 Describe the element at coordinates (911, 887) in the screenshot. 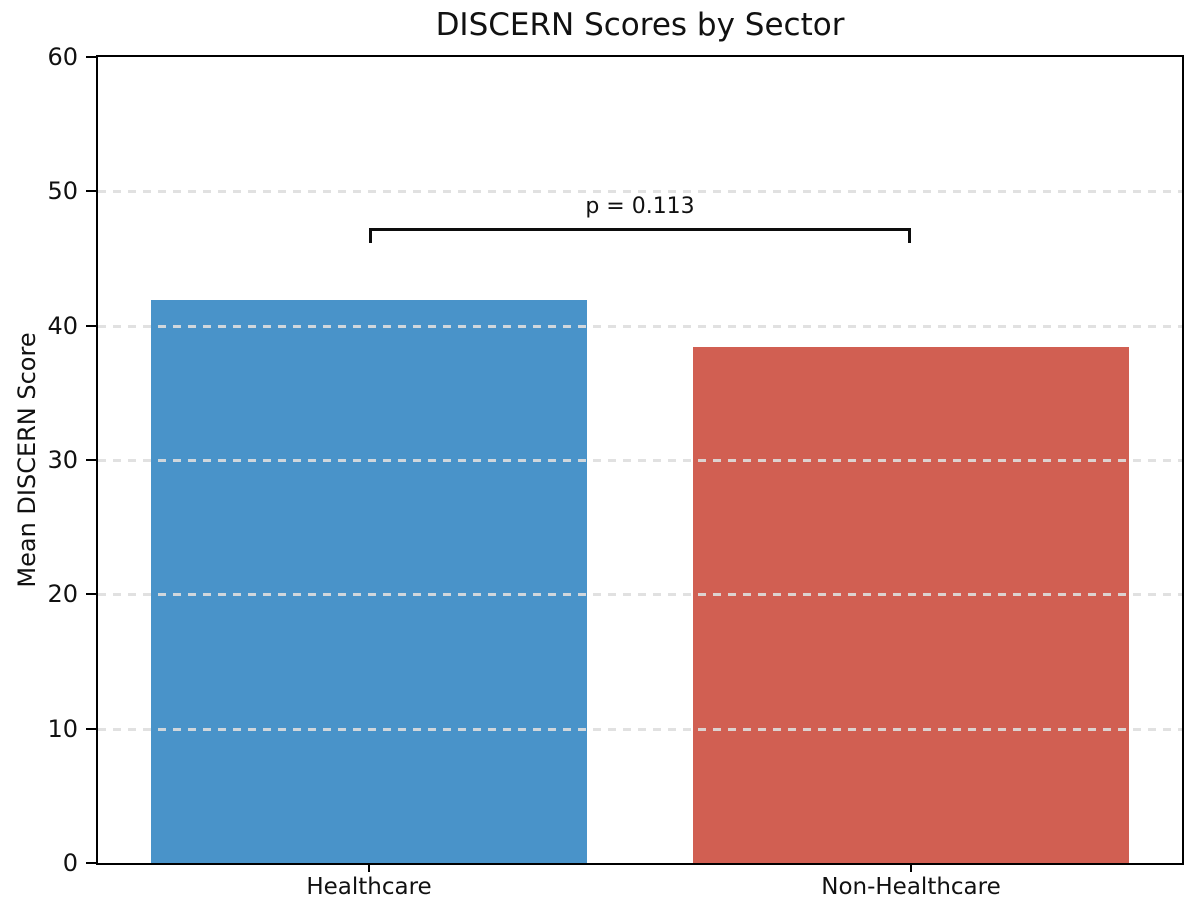

I see `x-tick-label-non-healthcare: Non-Healthcare` at that location.